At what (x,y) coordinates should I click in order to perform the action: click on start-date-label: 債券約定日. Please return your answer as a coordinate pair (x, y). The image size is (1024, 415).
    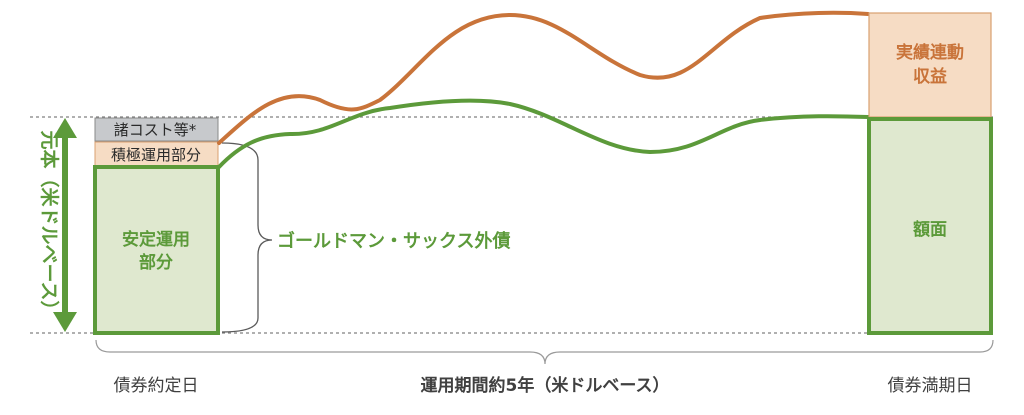
    Looking at the image, I should click on (156, 386).